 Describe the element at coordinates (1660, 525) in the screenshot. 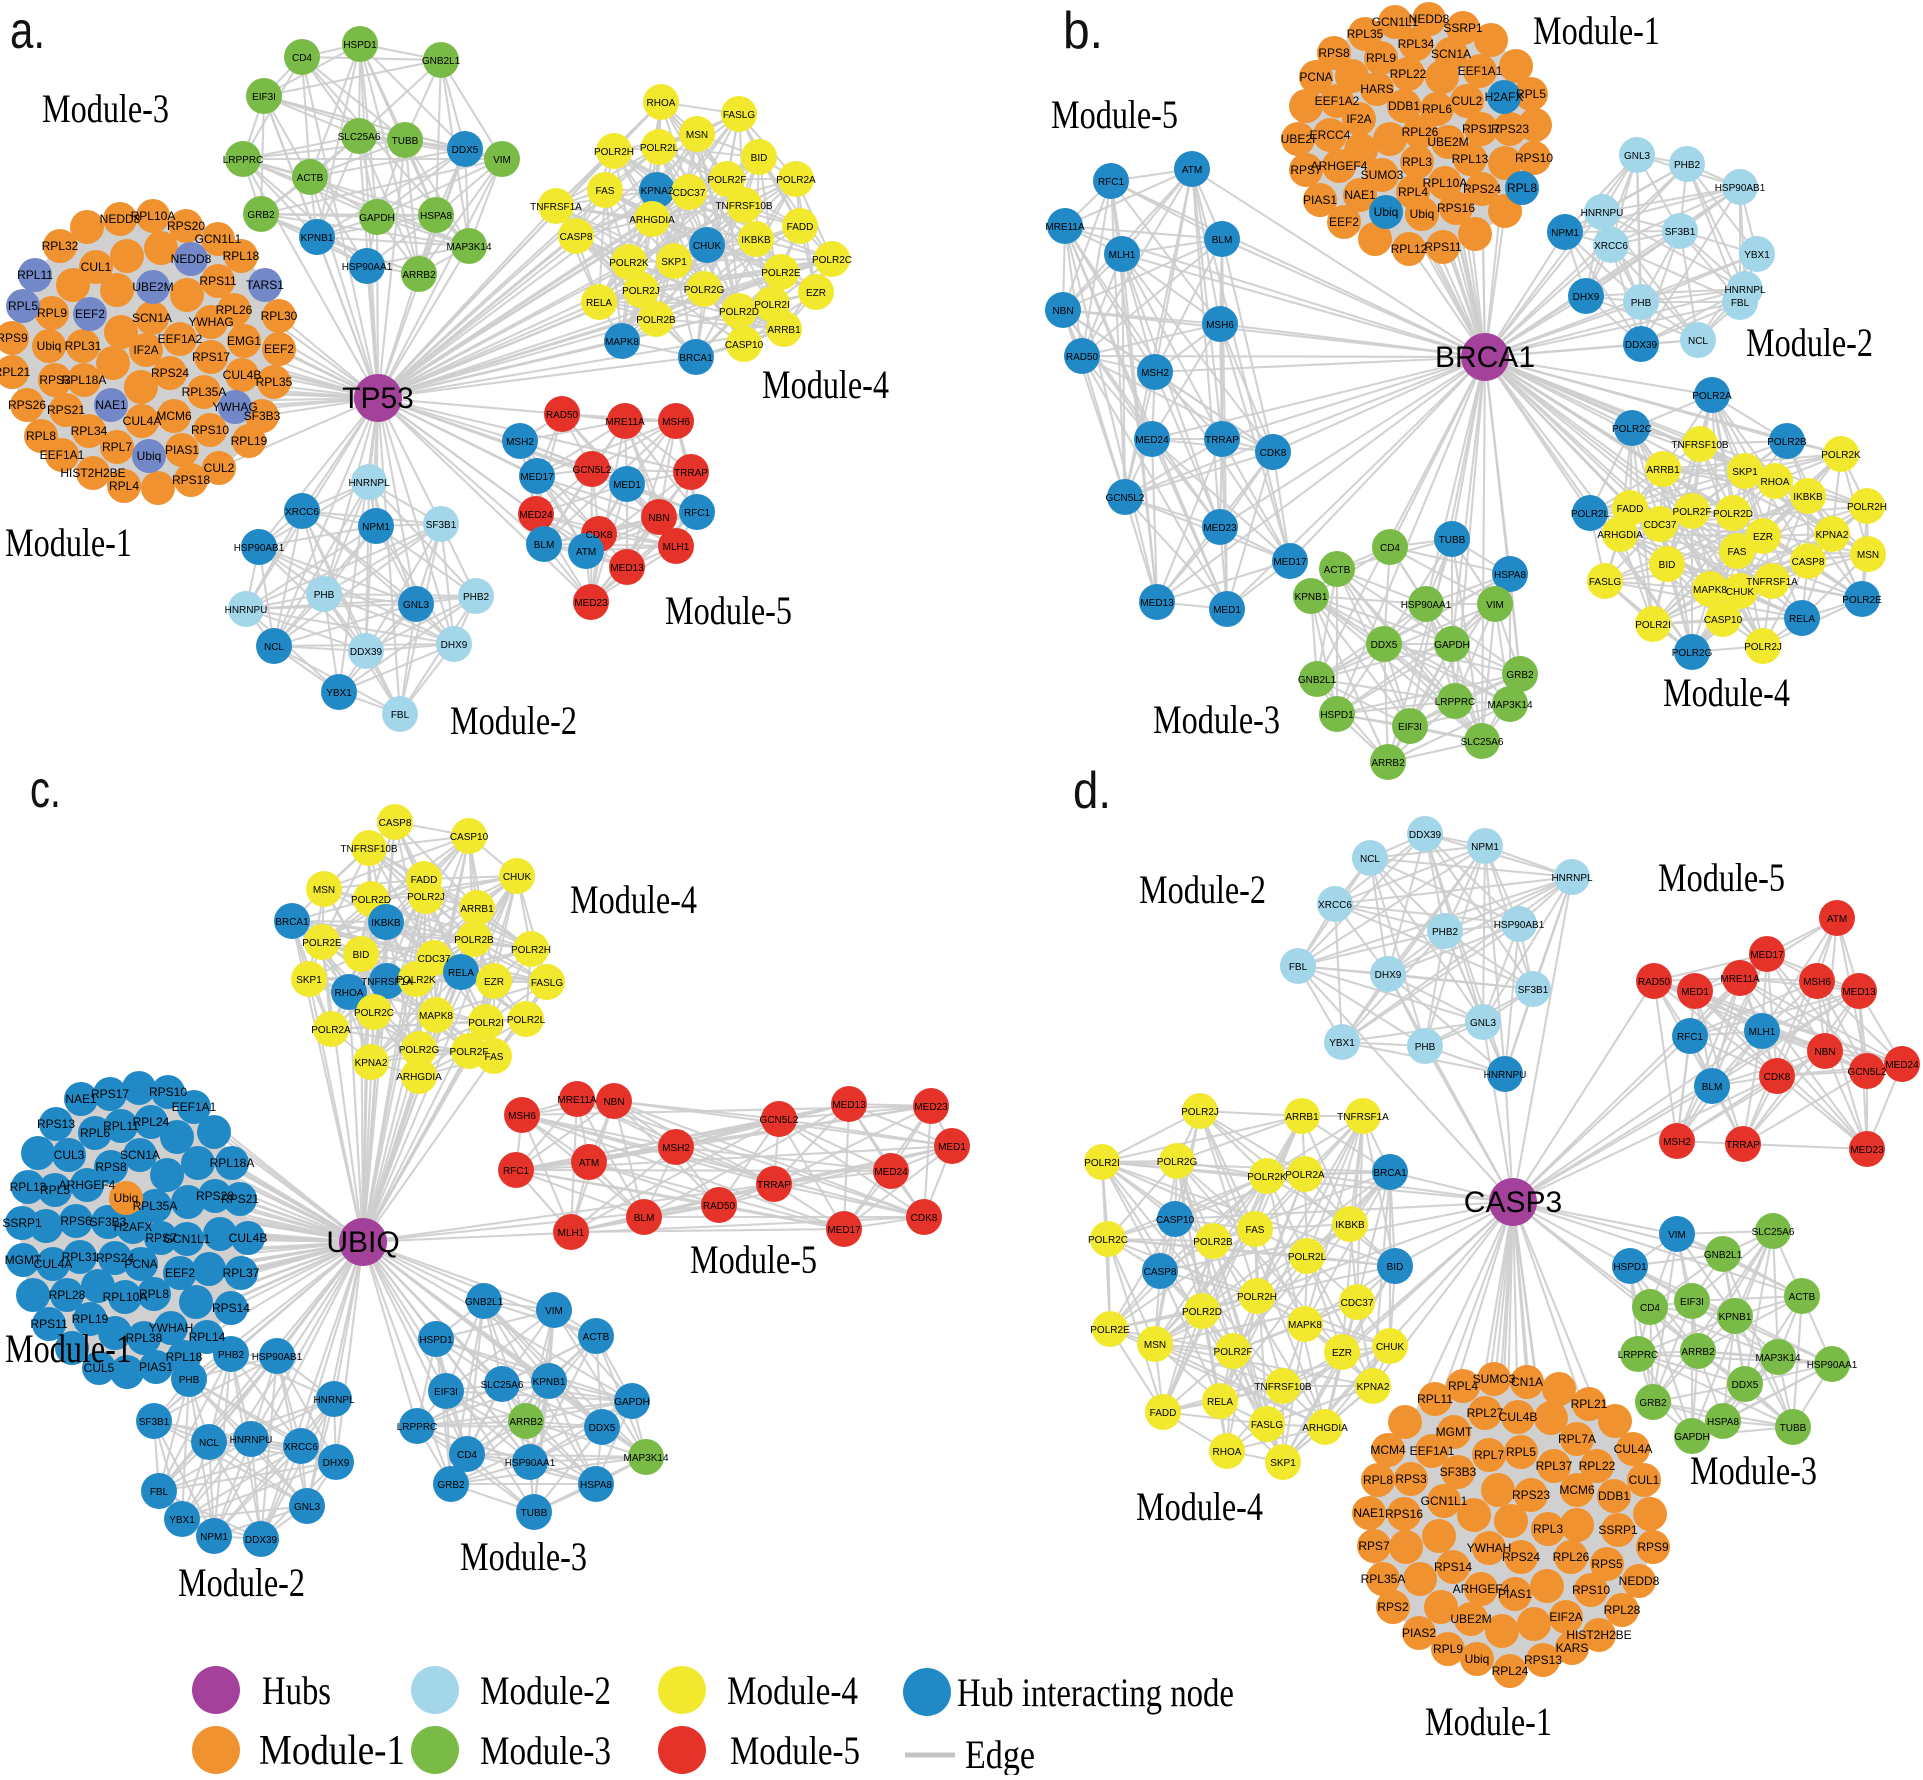

I see `svg-text: CDC37` at that location.